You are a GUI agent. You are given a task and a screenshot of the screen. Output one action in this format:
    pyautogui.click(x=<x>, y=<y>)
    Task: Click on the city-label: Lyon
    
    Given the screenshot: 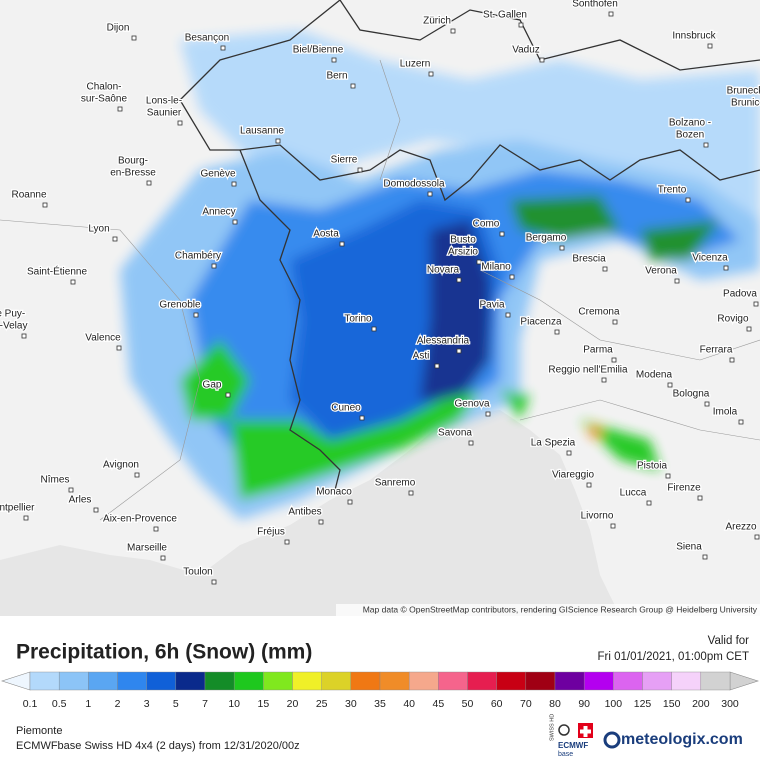 What is the action you would take?
    pyautogui.click(x=98, y=229)
    